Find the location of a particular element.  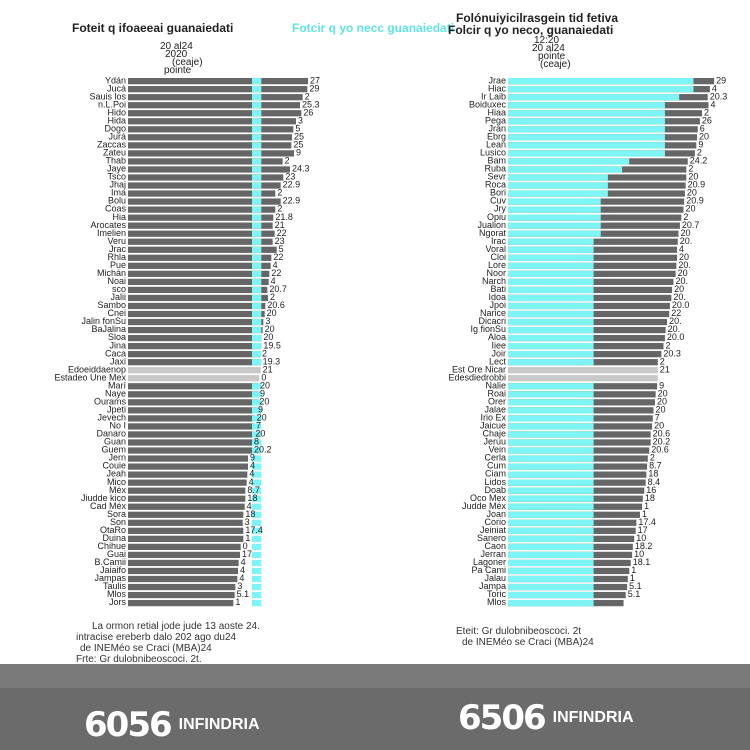

value-label-0-28: 20.6 is located at coordinates (276, 305).